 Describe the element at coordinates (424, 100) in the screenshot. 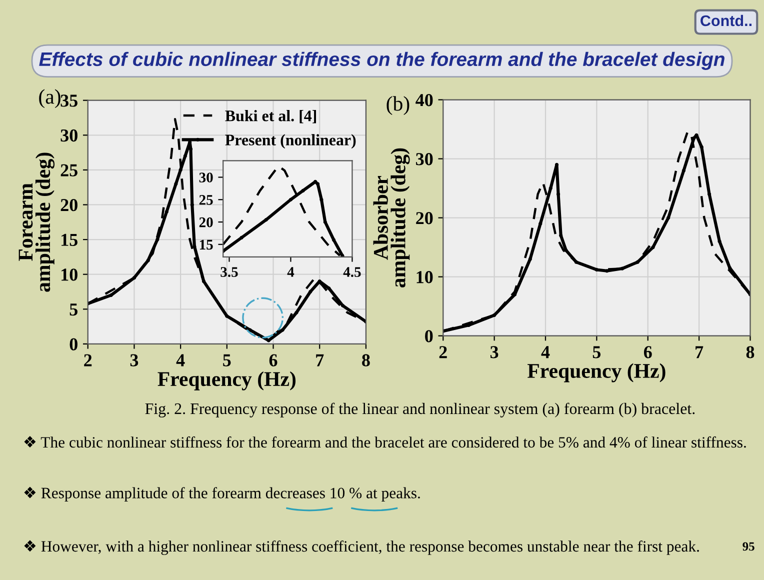

I see `y-tick-label: 40` at that location.